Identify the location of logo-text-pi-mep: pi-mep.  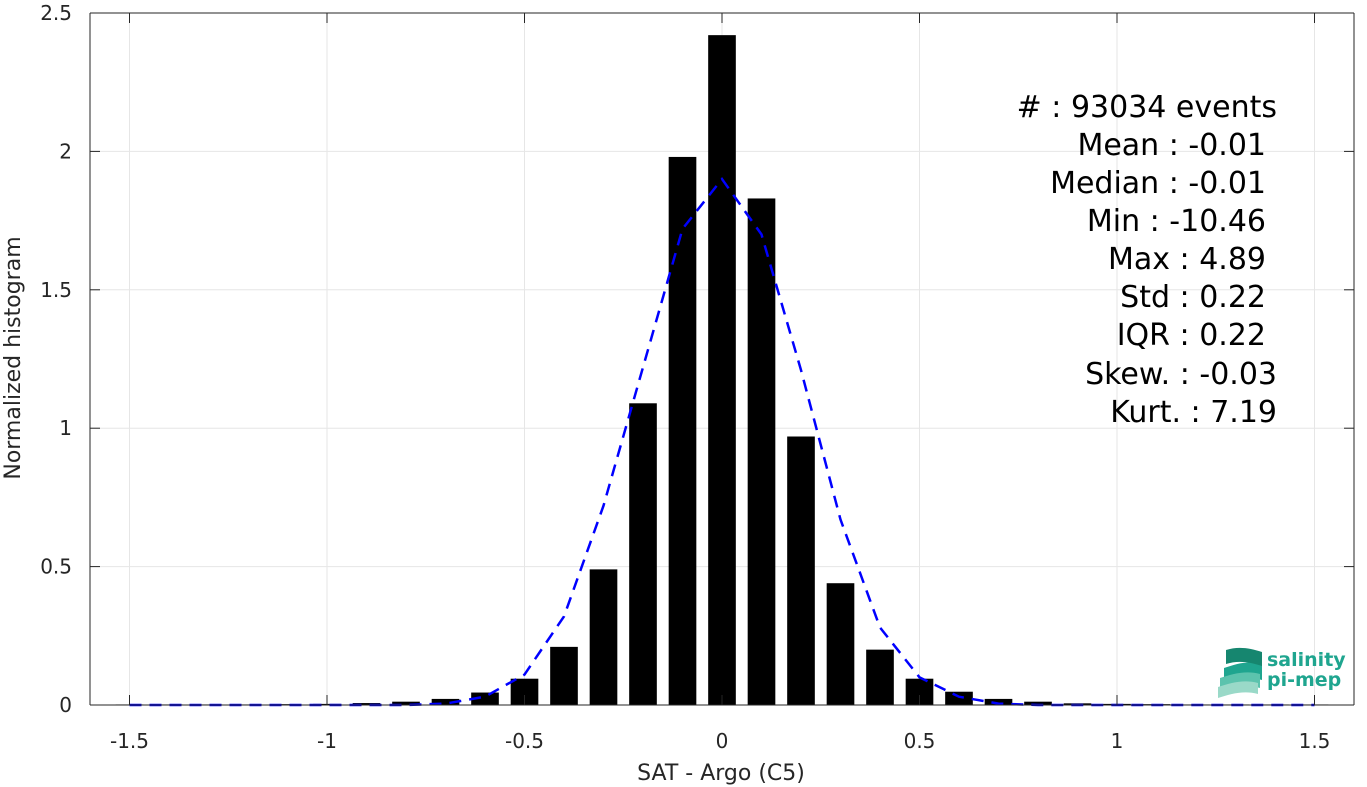
(1304, 680).